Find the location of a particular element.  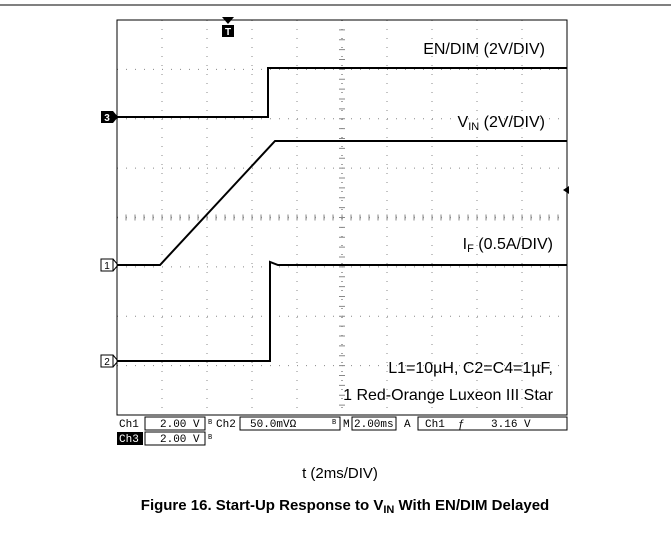

caption-sub: IN is located at coordinates (388, 510).